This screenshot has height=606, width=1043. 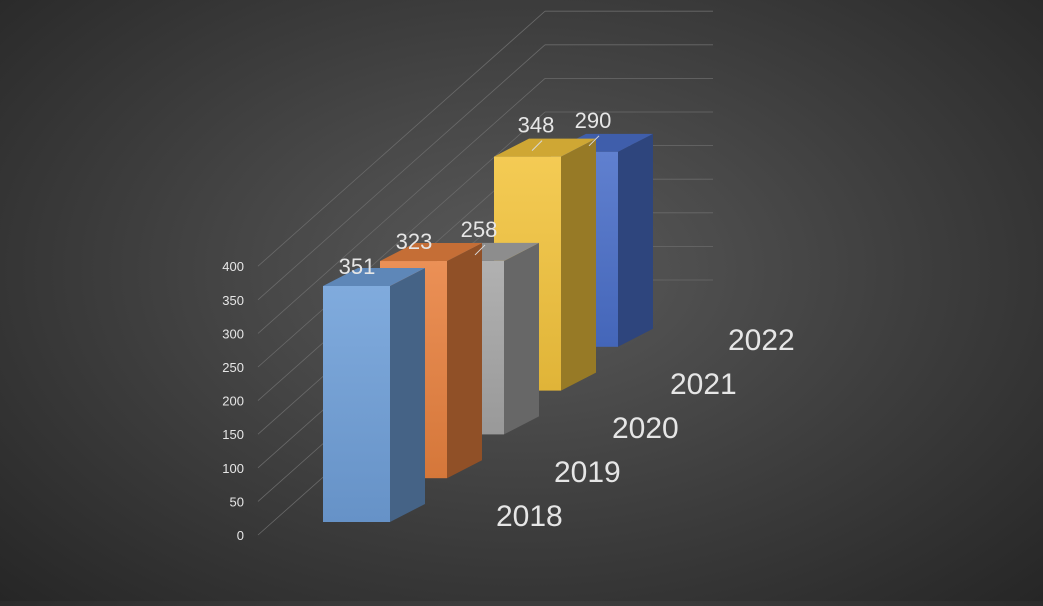 I want to click on x-axis: 2022 2021 2020 2019 2018, so click(x=645, y=428).